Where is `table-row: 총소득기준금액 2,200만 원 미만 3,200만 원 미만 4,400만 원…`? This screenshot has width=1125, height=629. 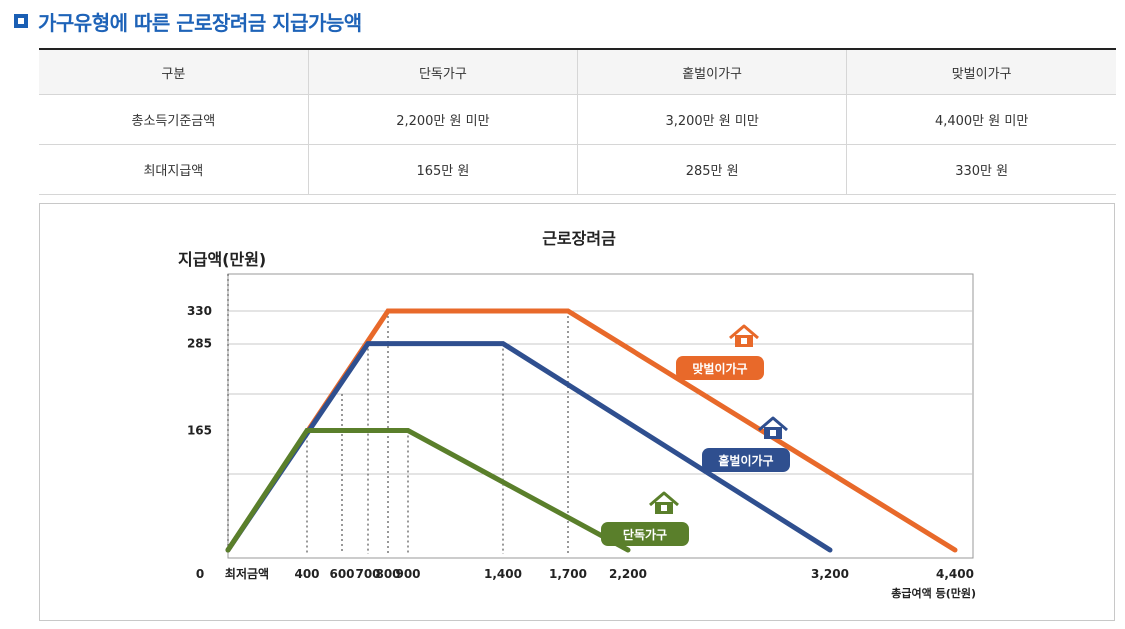 table-row: 총소득기준금액 2,200만 원 미만 3,200만 원 미만 4,400만 원… is located at coordinates (577, 119).